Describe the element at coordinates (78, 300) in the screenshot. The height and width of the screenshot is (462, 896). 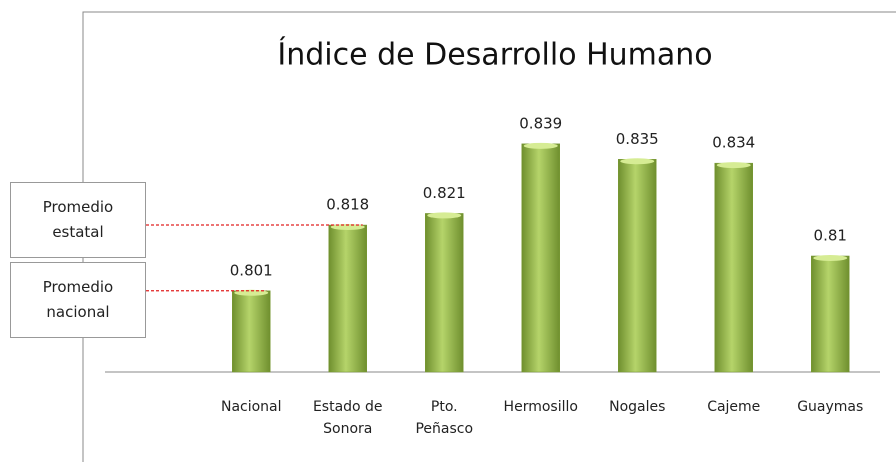
I see `annotation-box: Promedio nacional` at that location.